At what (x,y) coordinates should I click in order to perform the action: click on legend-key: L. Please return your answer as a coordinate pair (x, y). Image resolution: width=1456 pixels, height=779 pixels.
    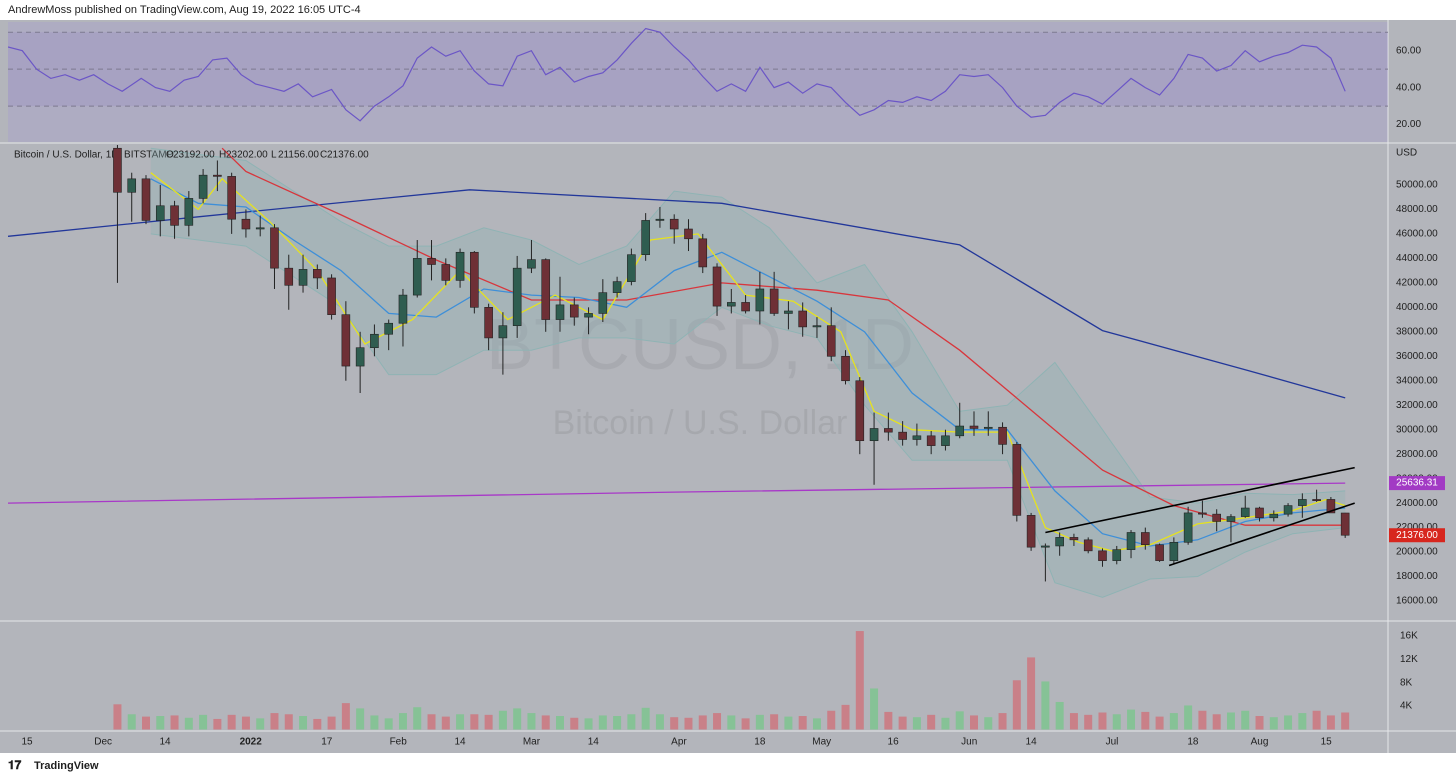
    Looking at the image, I should click on (274, 155).